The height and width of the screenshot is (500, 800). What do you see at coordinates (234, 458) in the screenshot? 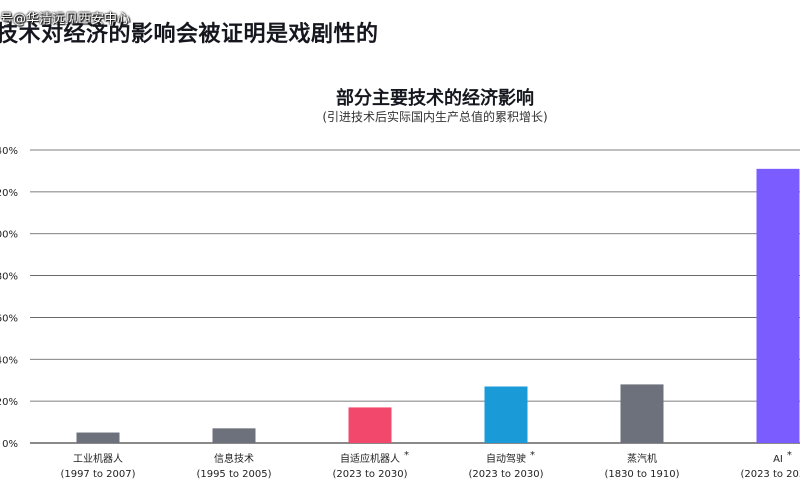
I see `x-category-label: 信息技术` at bounding box center [234, 458].